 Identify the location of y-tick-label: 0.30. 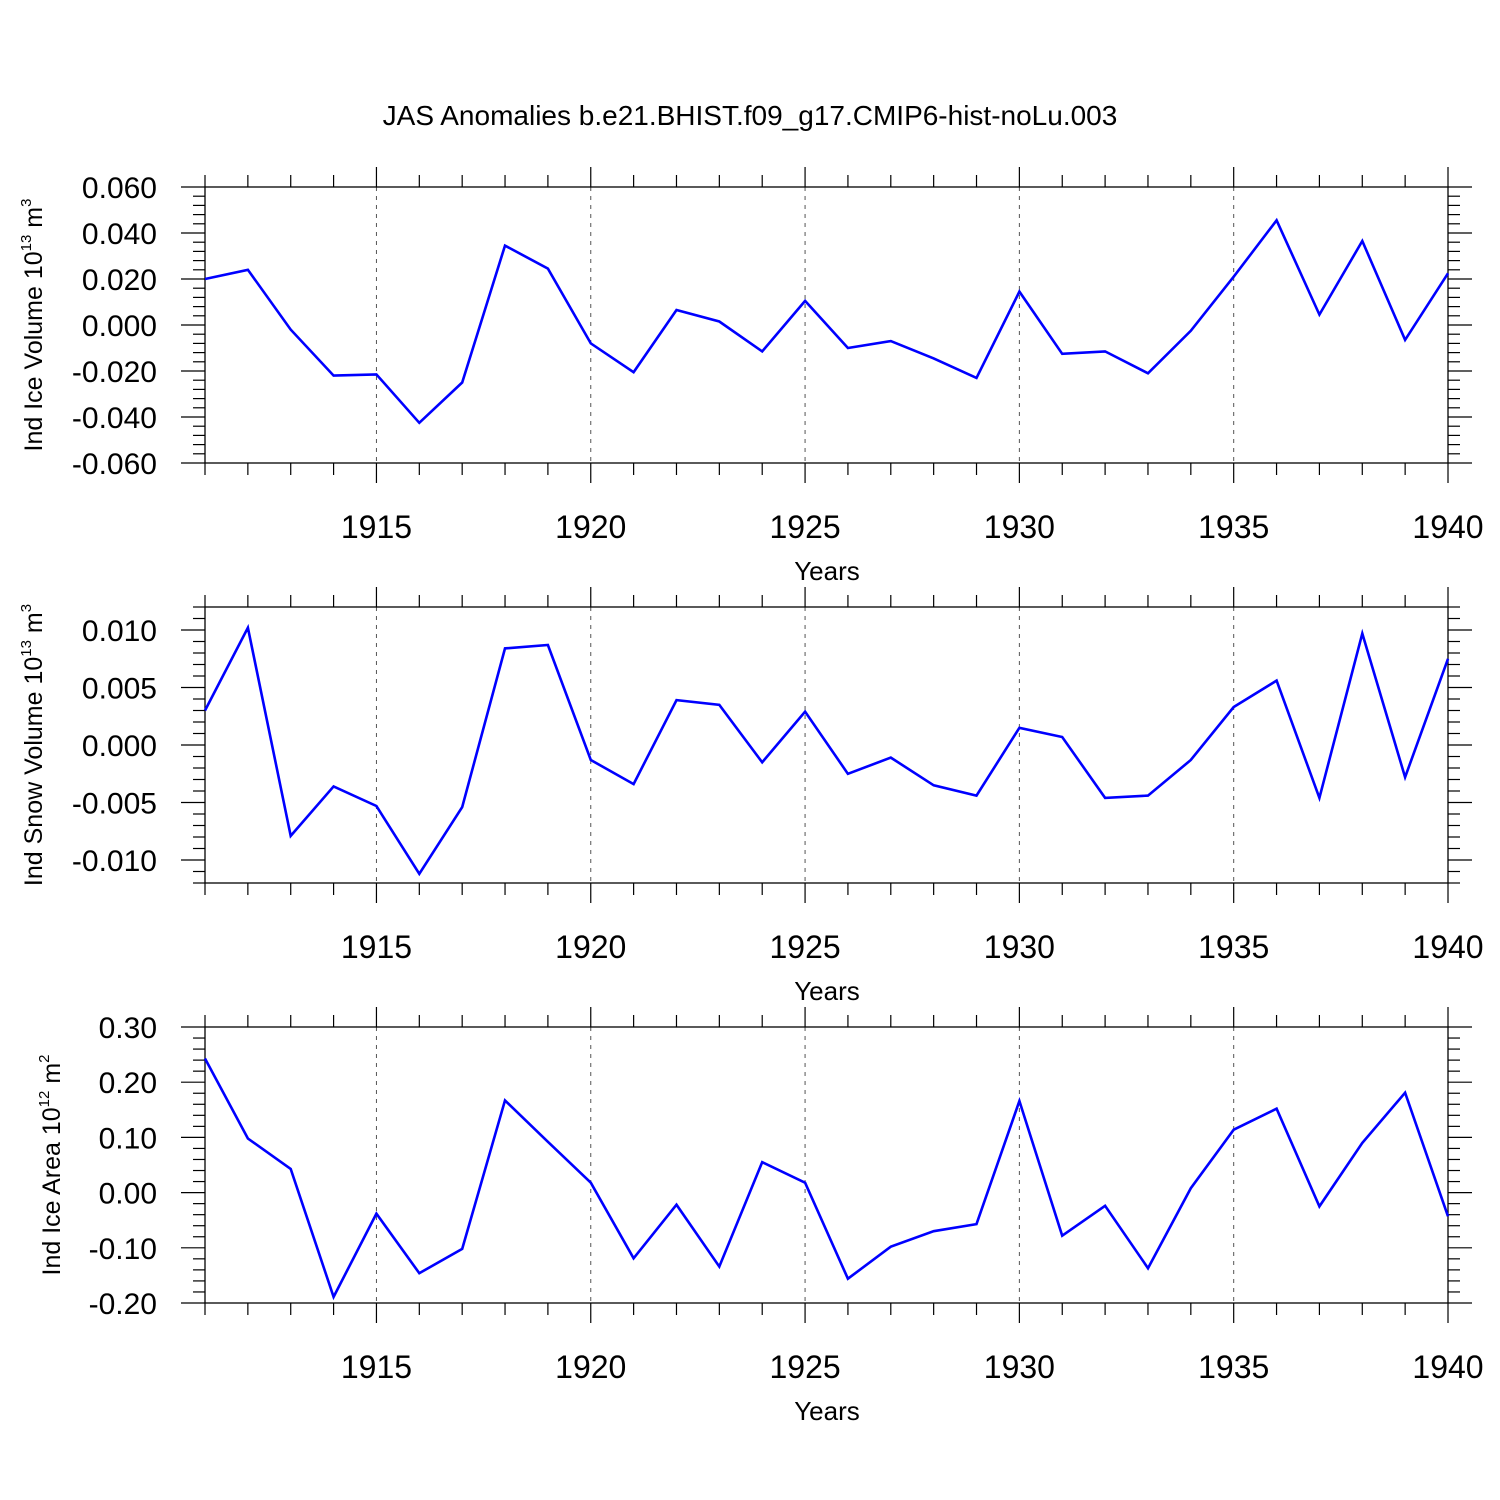
(128, 1028).